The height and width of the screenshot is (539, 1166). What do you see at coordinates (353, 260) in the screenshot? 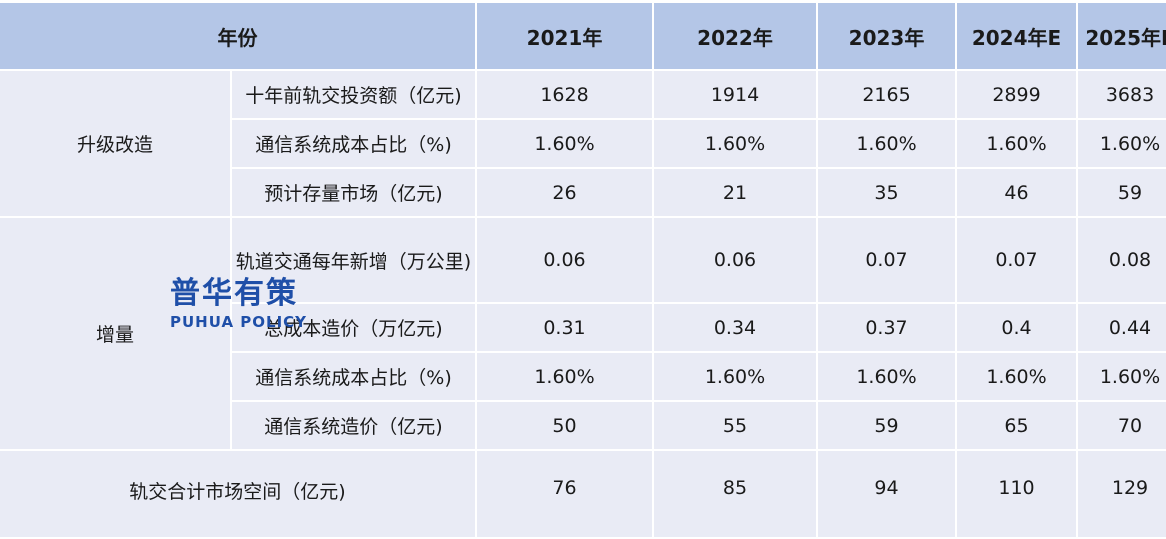
I see `row-label: 轨道交通每年新增（万公里)` at bounding box center [353, 260].